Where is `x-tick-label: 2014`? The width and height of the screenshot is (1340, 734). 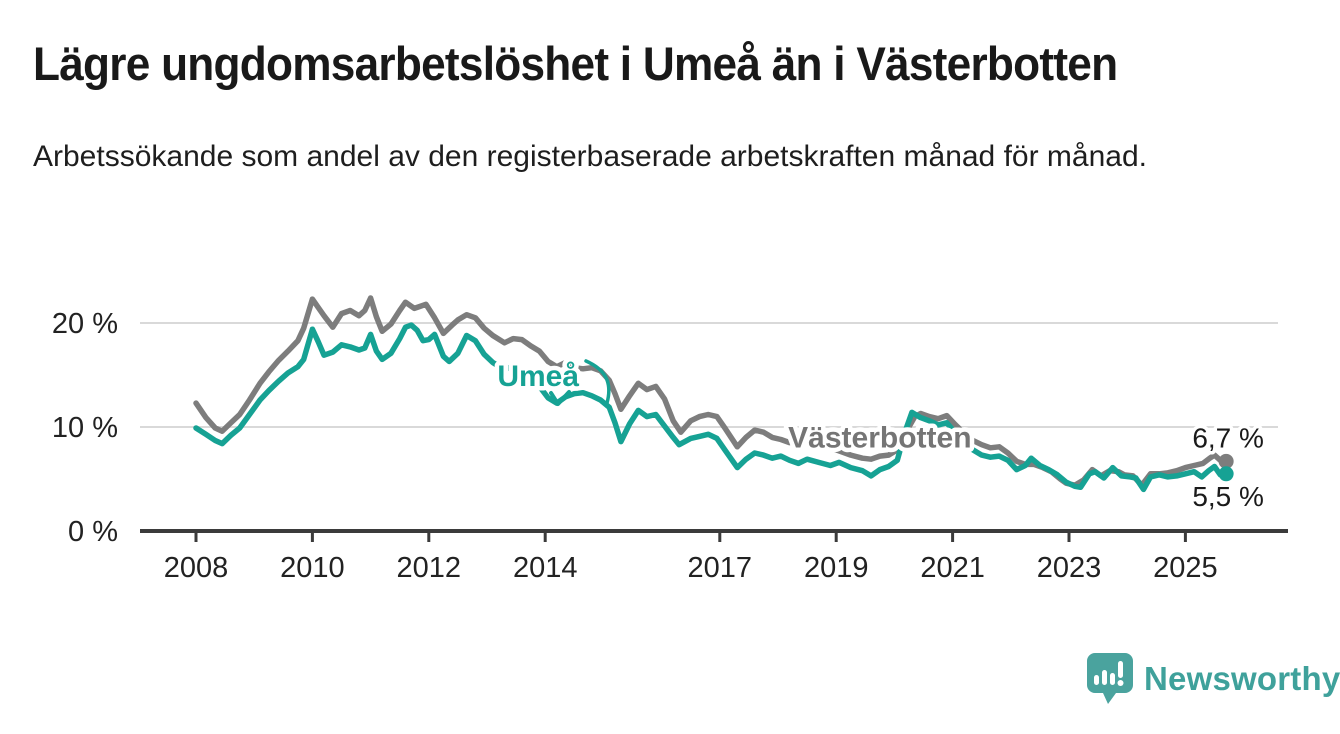
x-tick-label: 2014 is located at coordinates (545, 568).